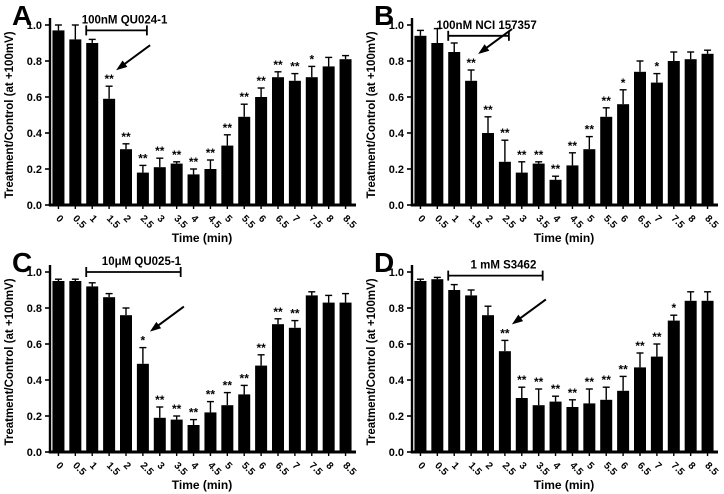 Image resolution: width=724 pixels, height=494 pixels. Describe the element at coordinates (296, 219) in the screenshot. I see `x-tick-label: 7` at that location.